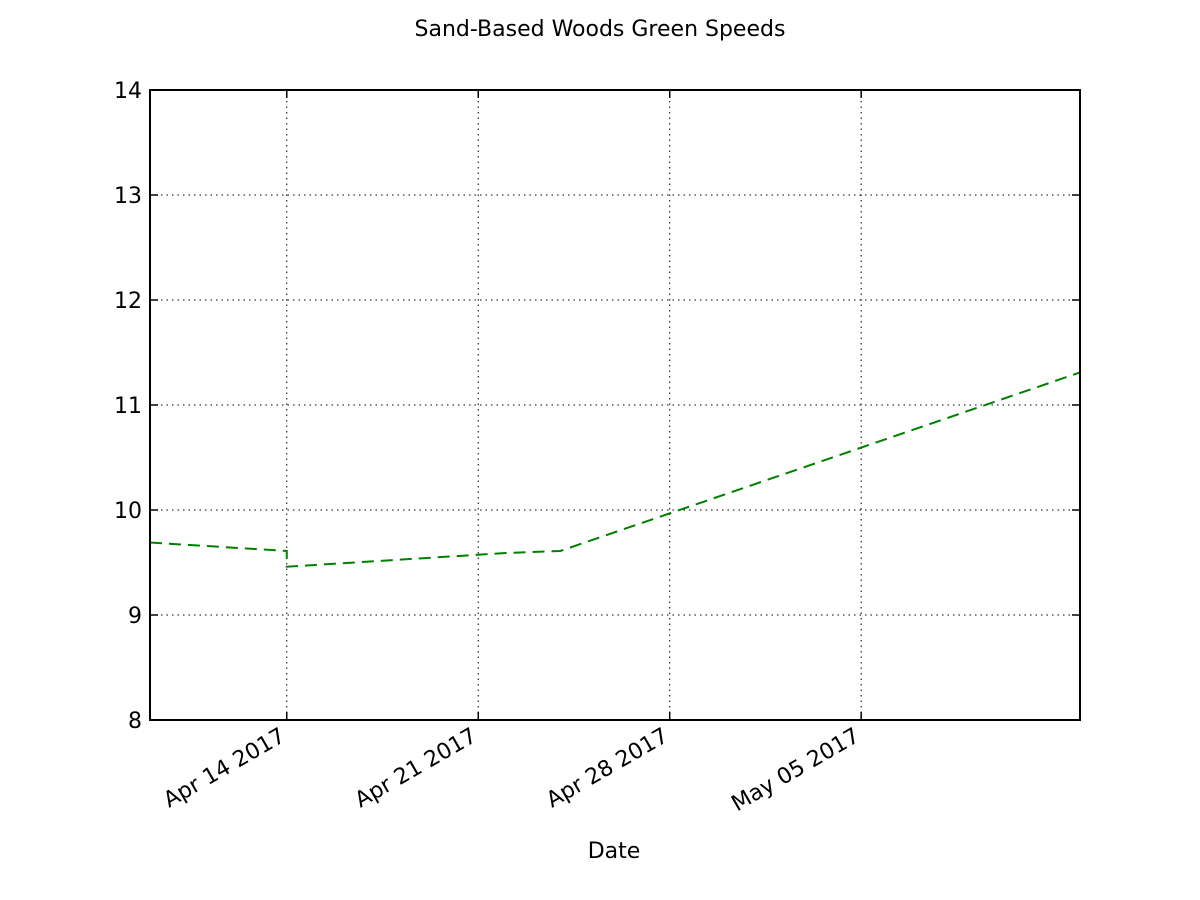 This screenshot has height=900, width=1200. I want to click on y-axis-tick-labels: 8 9 10 11 12 13 14, so click(128, 406).